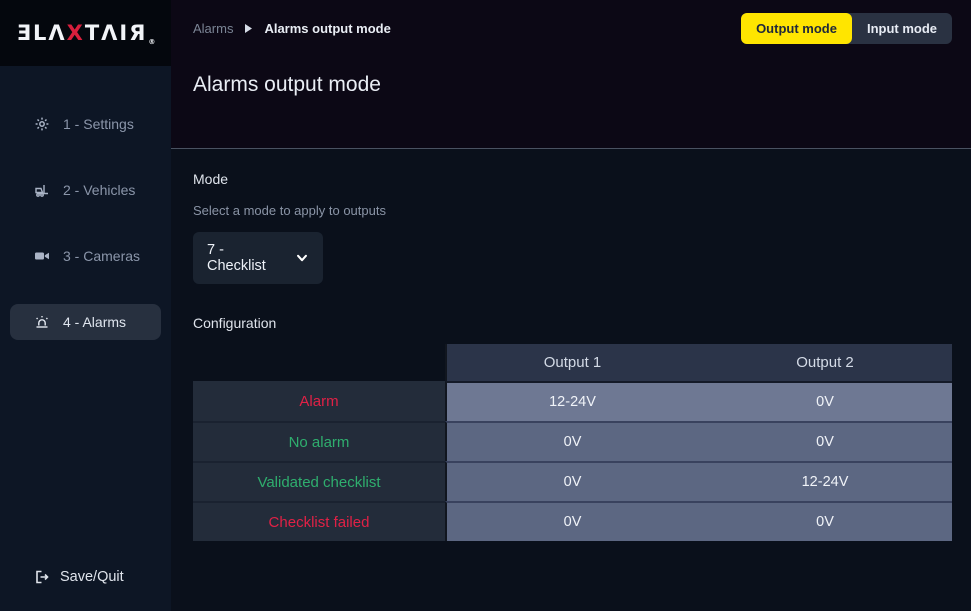 The image size is (971, 611). I want to click on breadcrumb-parent: Alarms, so click(213, 28).